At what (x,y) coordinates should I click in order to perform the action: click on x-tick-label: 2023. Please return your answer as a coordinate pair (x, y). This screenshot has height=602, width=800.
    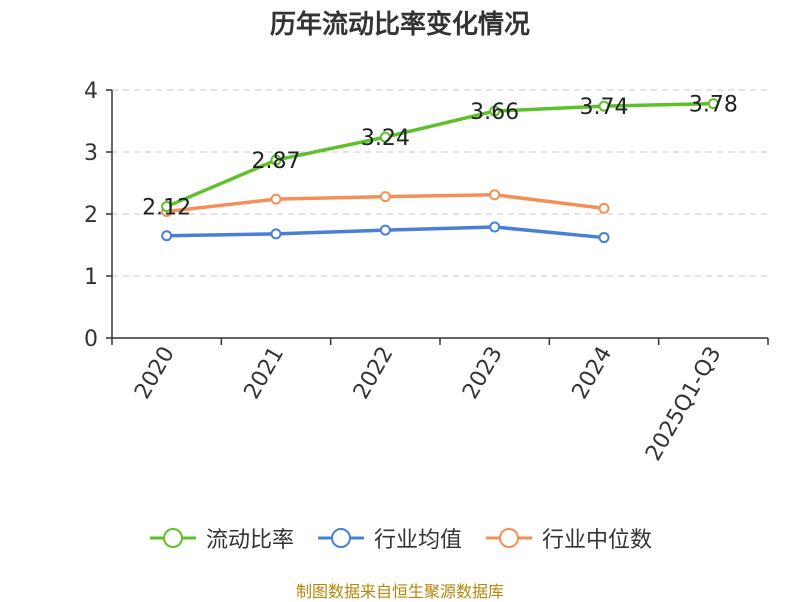
    Looking at the image, I should click on (483, 372).